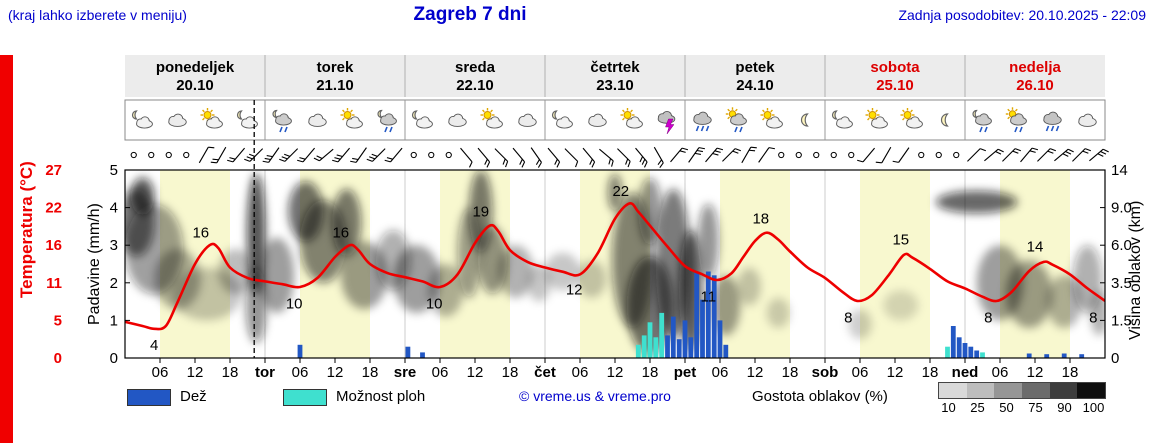  Describe the element at coordinates (1008, 390) in the screenshot. I see `density-swatch` at that location.